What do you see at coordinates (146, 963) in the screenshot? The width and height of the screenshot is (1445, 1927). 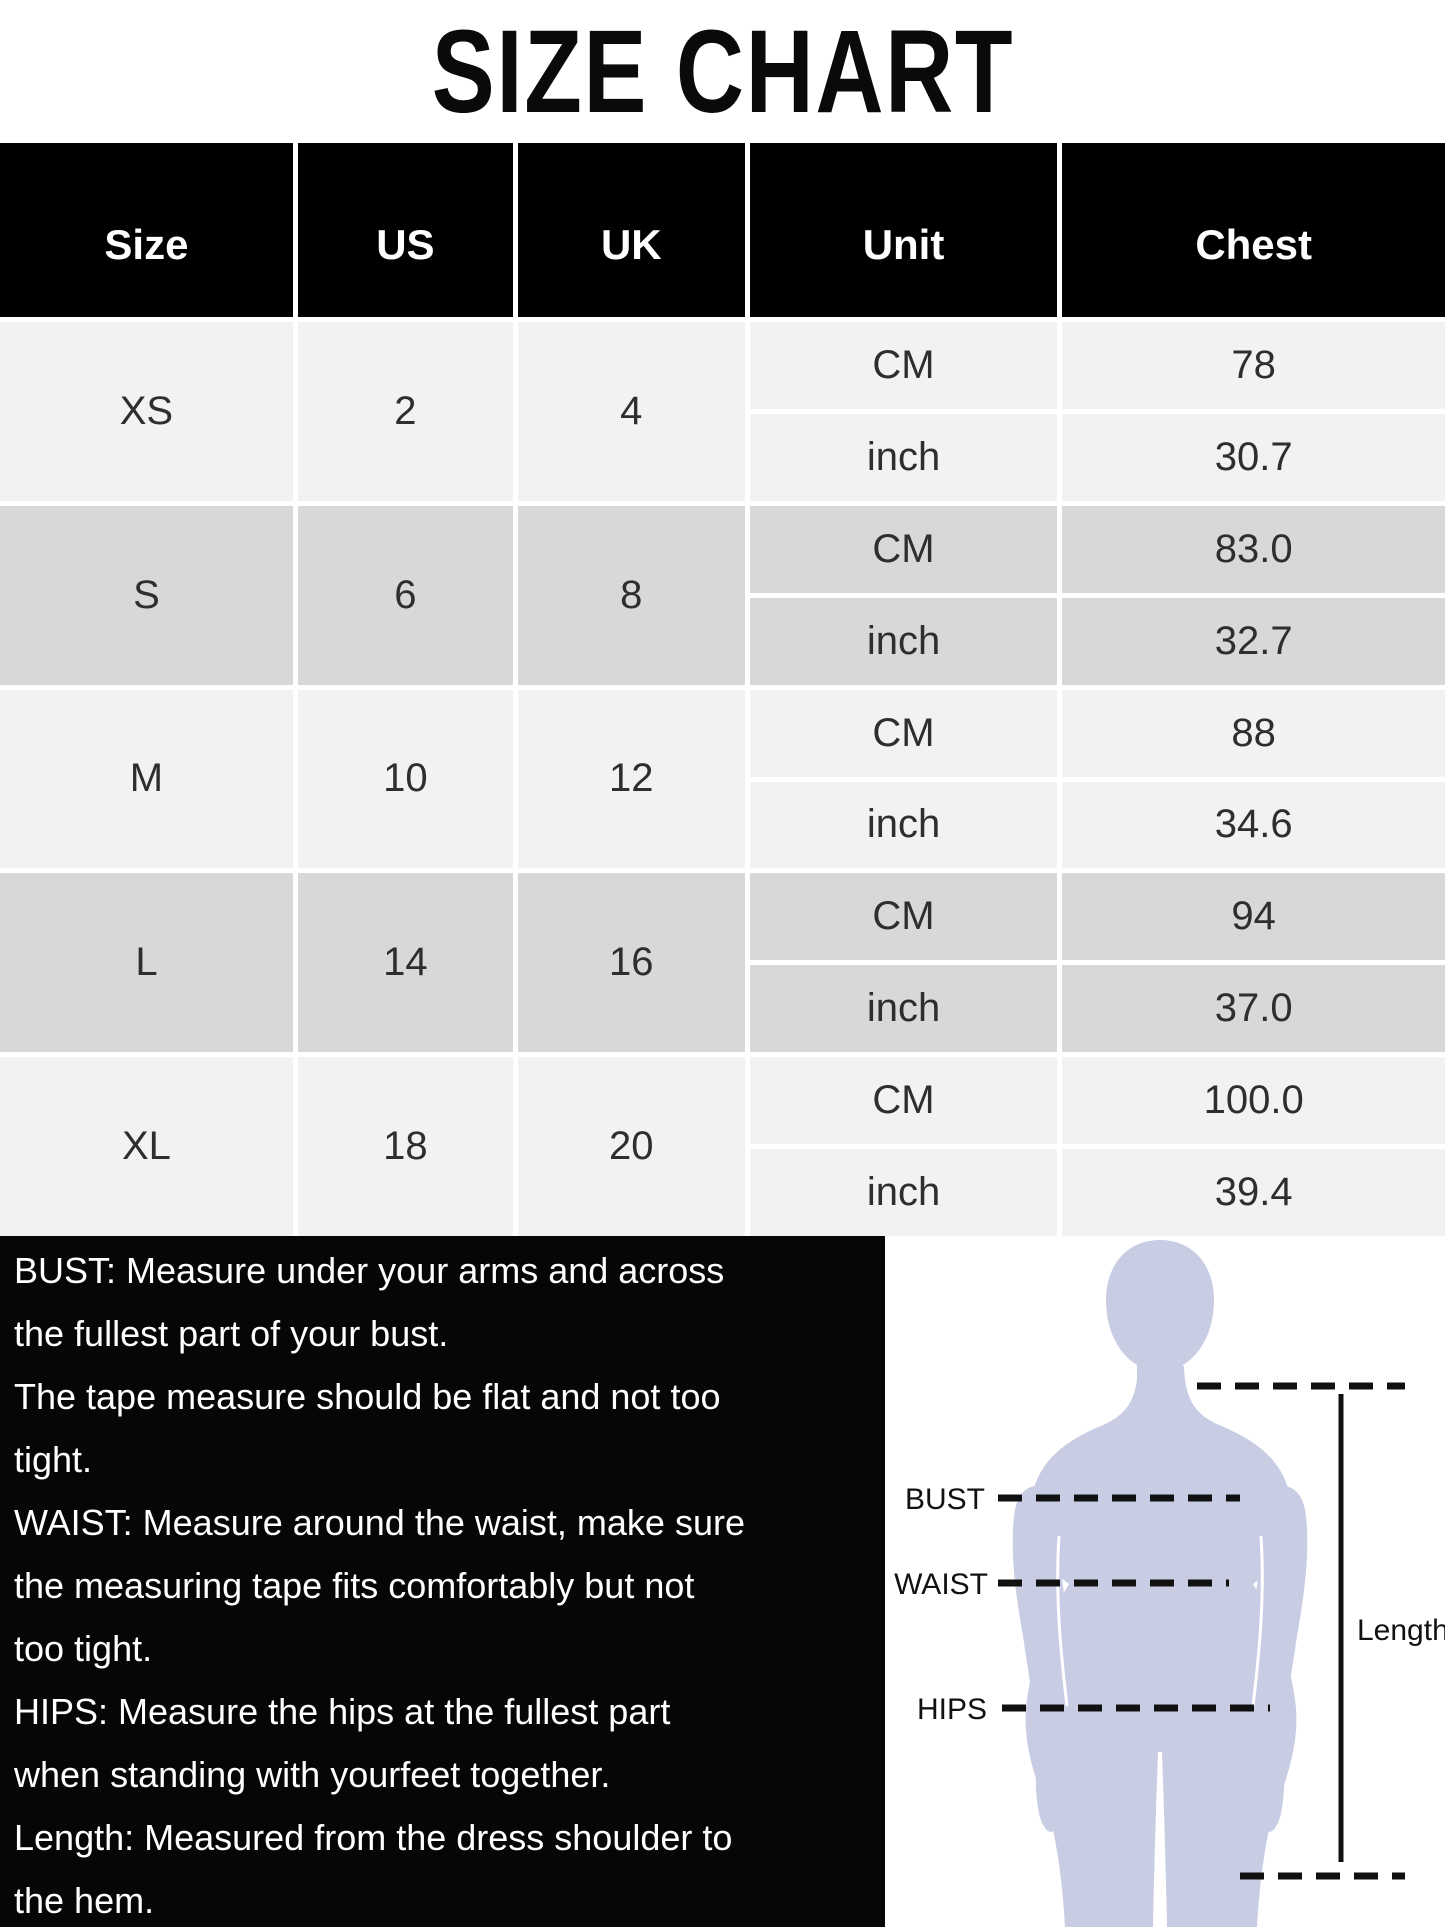 I see `size-cell: L` at bounding box center [146, 963].